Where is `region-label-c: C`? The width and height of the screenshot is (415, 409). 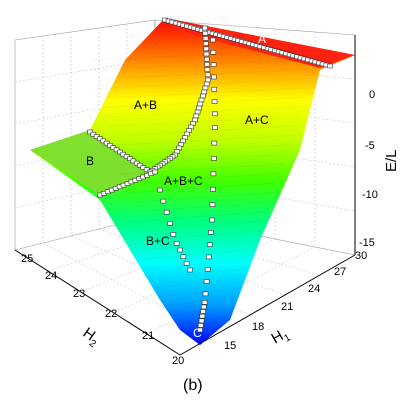
region-label-c: C is located at coordinates (197, 333).